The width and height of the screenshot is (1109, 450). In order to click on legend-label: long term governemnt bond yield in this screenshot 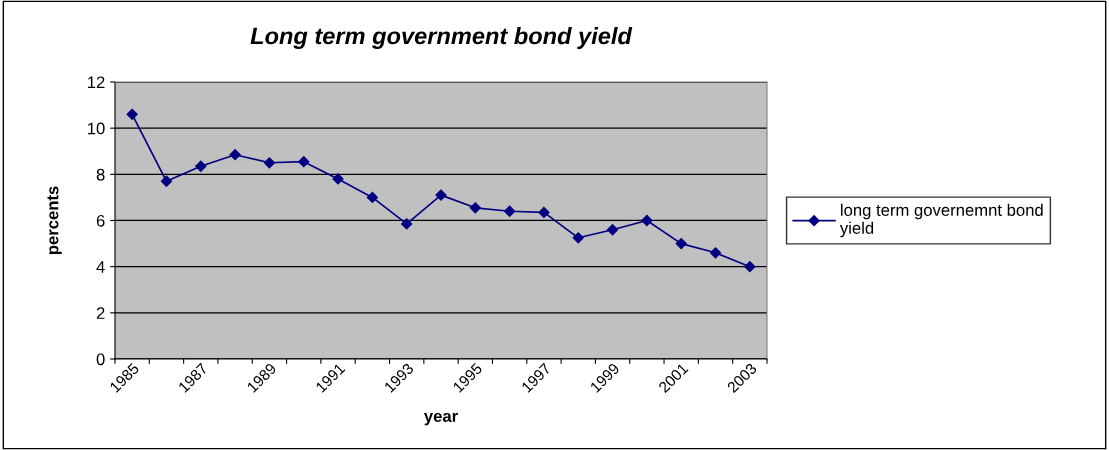, I will do `click(941, 220)`.